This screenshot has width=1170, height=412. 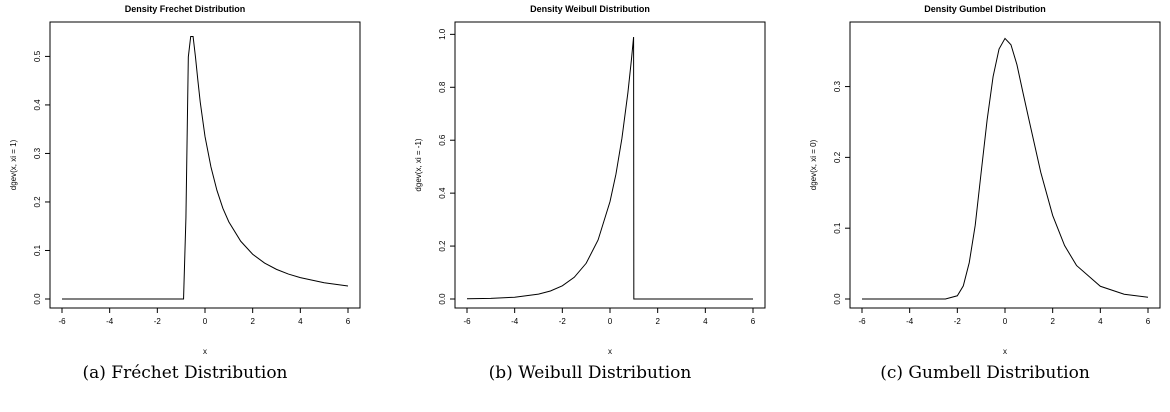 What do you see at coordinates (185, 373) in the screenshot?
I see `figure-caption: (a) Fréchet Distribution` at bounding box center [185, 373].